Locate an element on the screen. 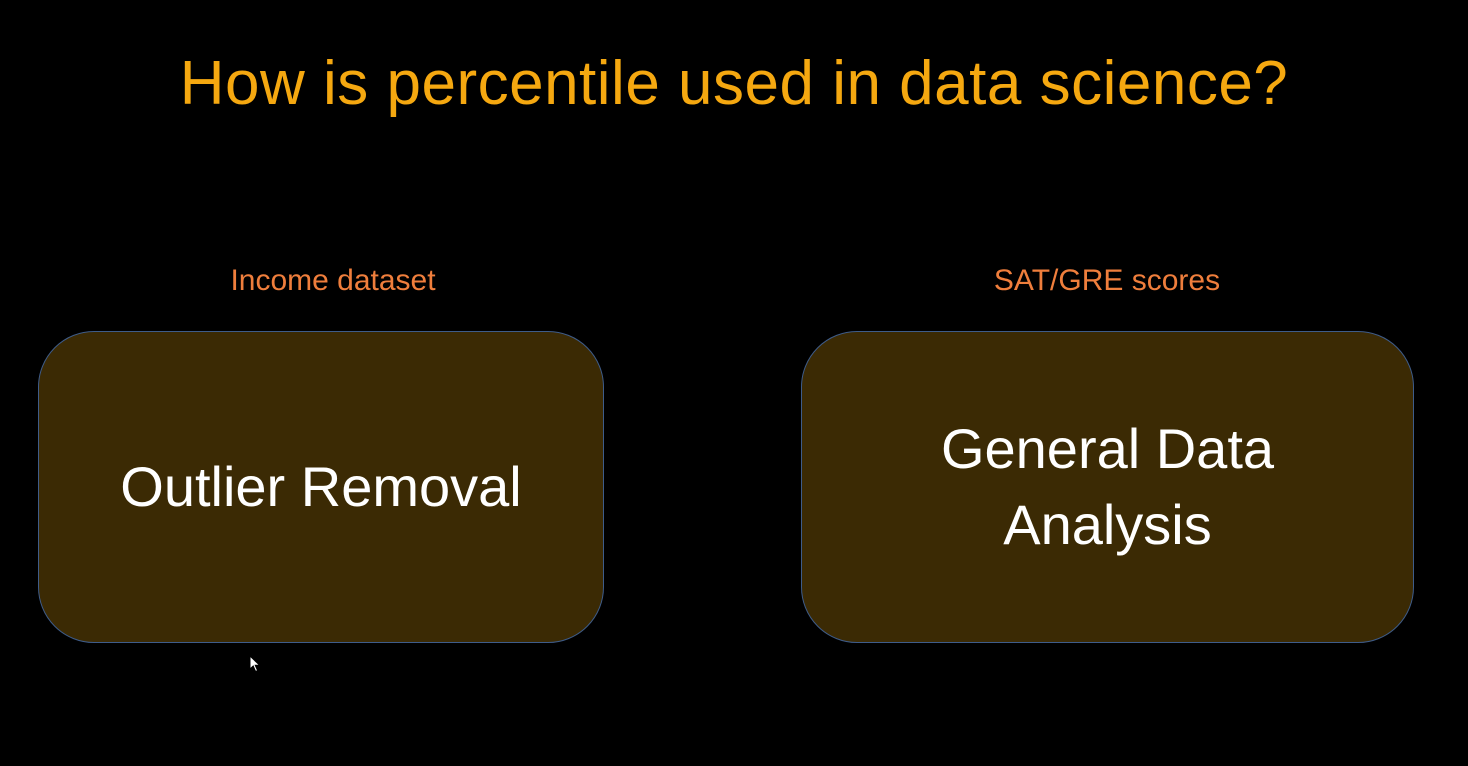 Image resolution: width=1468 pixels, height=766 pixels. caption-sat-gre-scores: SAT/GRE scores is located at coordinates (1107, 280).